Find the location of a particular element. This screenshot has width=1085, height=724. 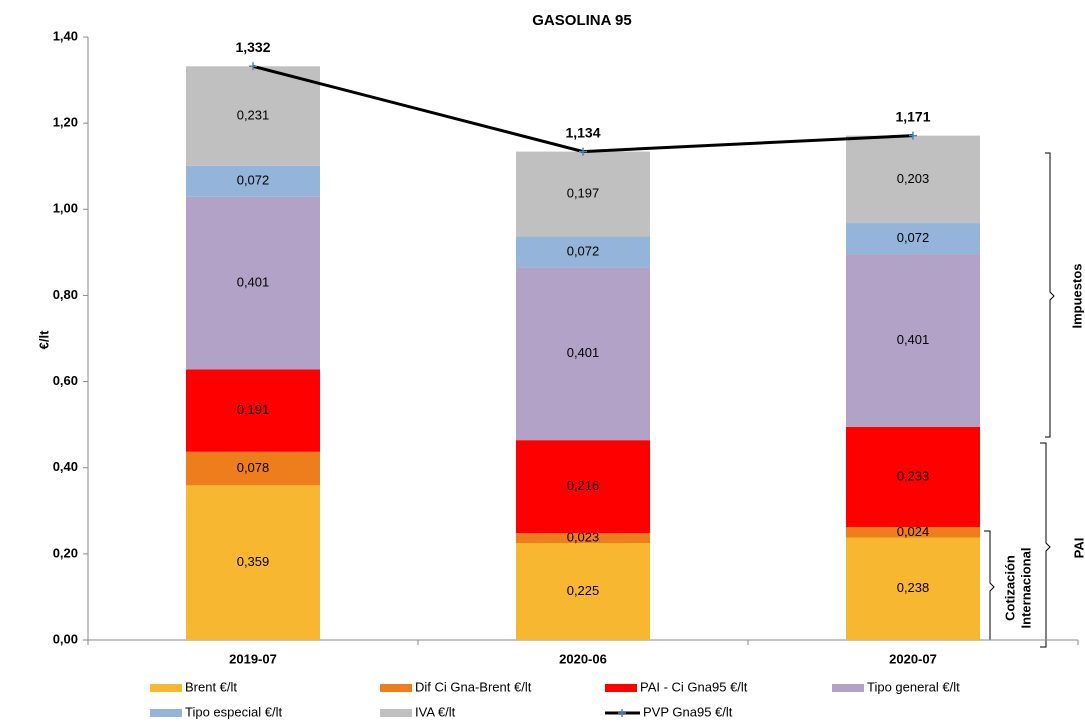

data-label: 0,197 is located at coordinates (583, 192).